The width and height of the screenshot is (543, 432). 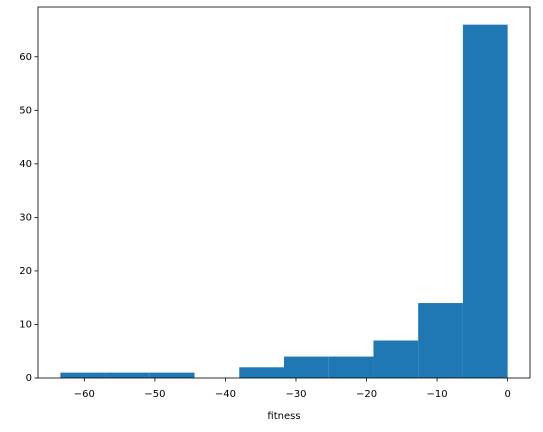 What do you see at coordinates (25, 217) in the screenshot?
I see `y-tick-label: 30` at bounding box center [25, 217].